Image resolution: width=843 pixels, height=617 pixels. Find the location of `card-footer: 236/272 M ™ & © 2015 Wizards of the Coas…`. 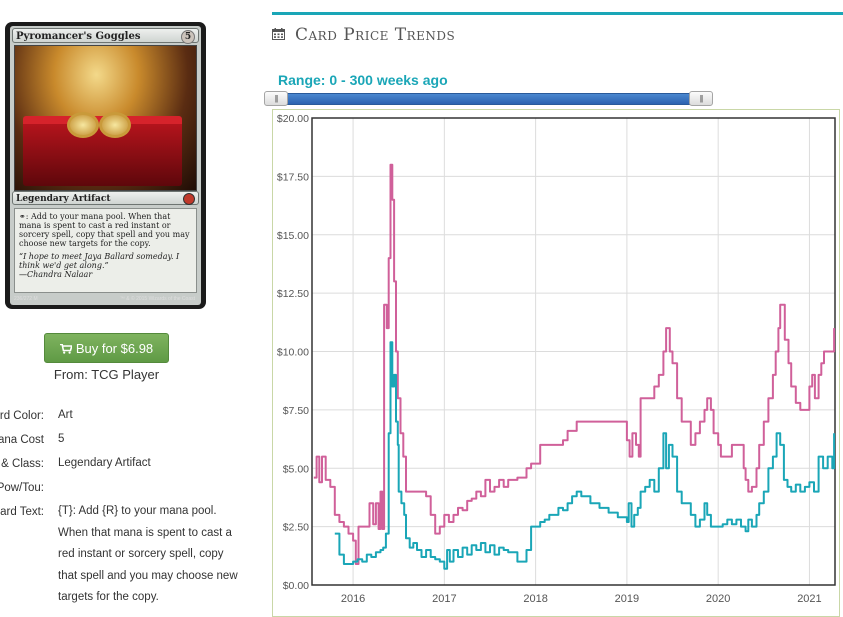

card-footer: 236/272 M ™ & © 2015 Wizards of the Coas… is located at coordinates (105, 299).